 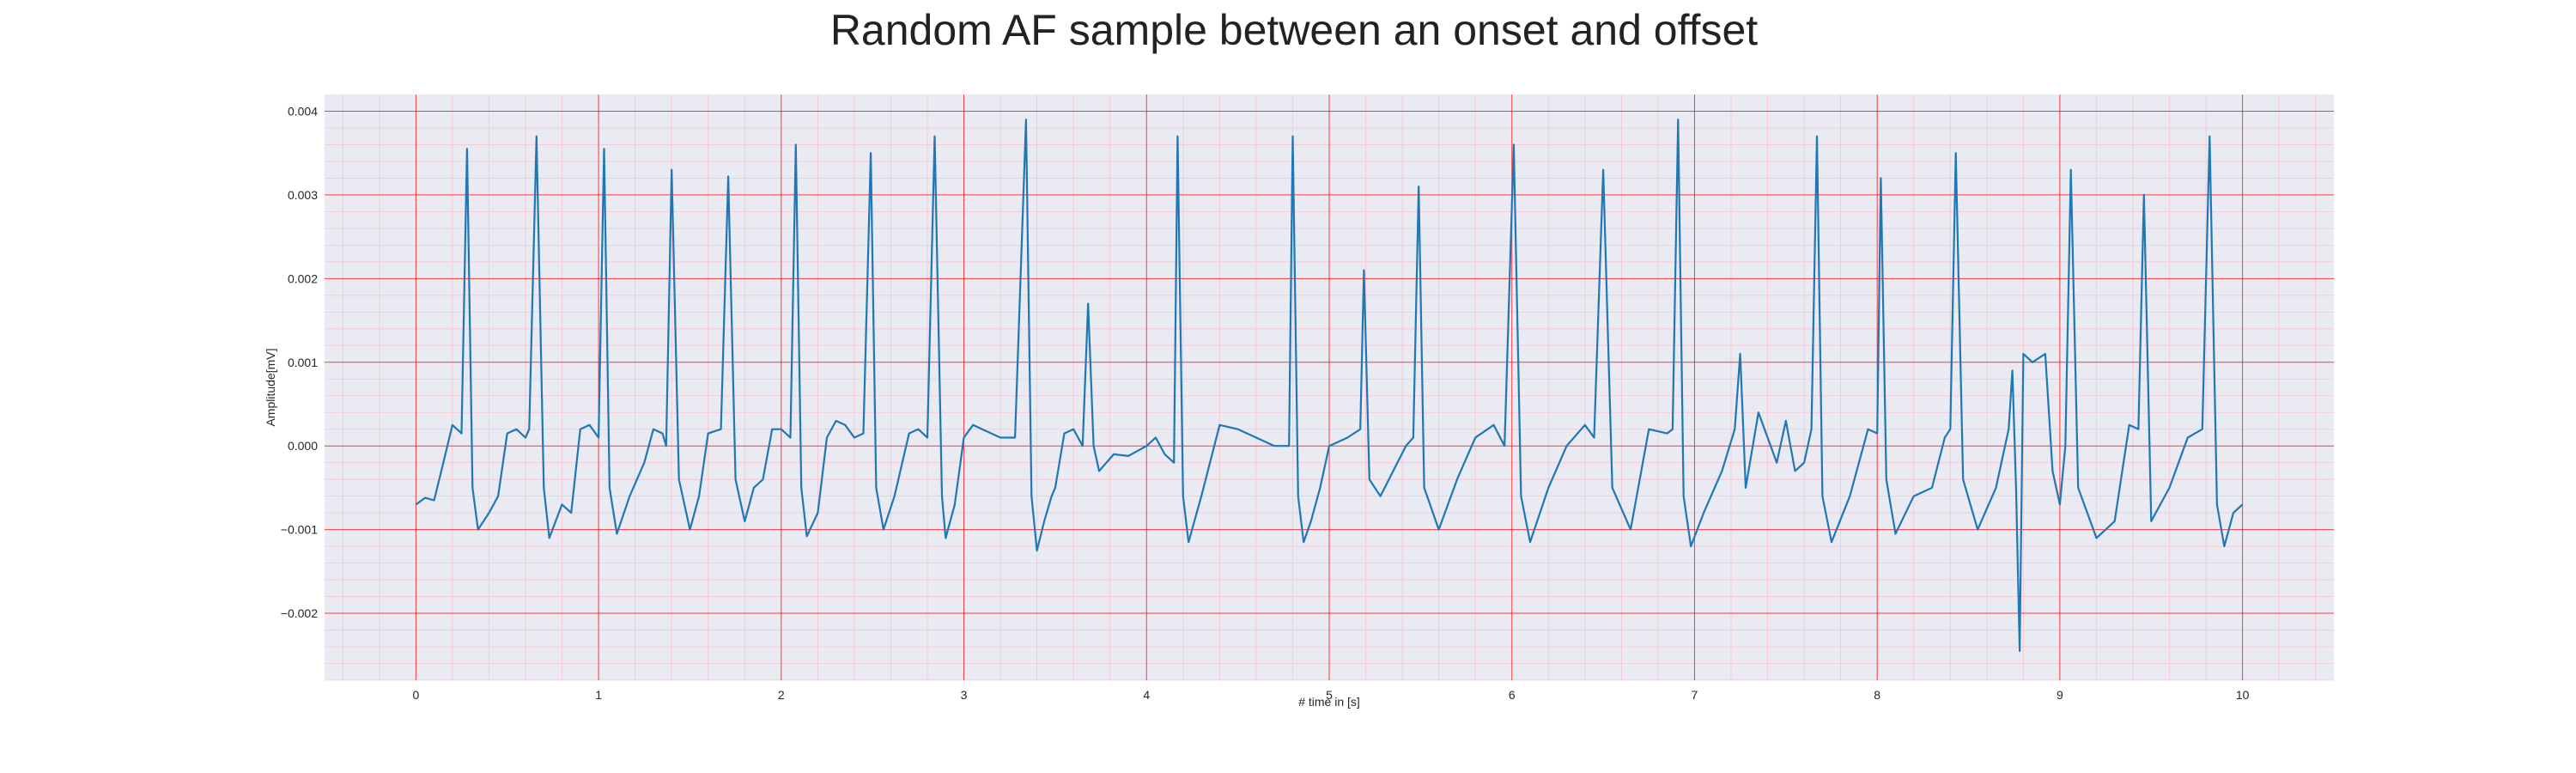 I want to click on x-tick-label: 0, so click(x=415, y=695).